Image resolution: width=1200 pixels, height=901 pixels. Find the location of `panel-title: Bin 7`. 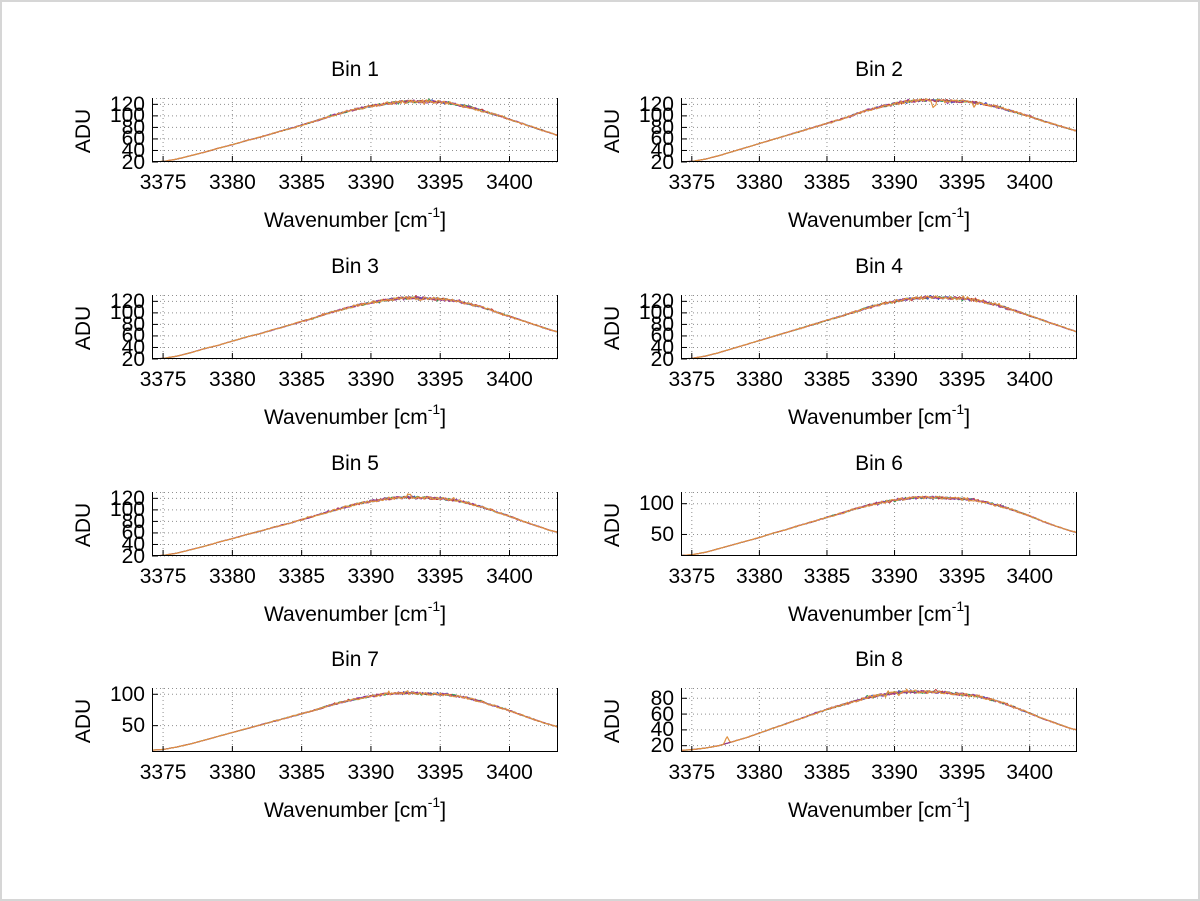

panel-title: Bin 7 is located at coordinates (355, 659).